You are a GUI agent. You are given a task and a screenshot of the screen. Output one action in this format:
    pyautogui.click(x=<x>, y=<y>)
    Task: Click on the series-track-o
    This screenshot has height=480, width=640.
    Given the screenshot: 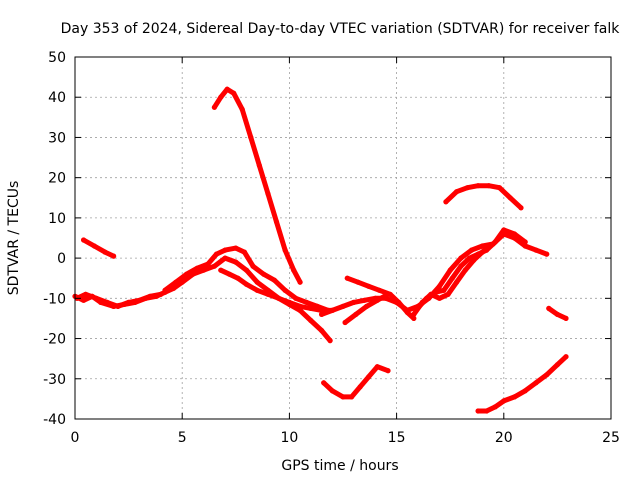 What is the action you would take?
    pyautogui.click(x=522, y=384)
    